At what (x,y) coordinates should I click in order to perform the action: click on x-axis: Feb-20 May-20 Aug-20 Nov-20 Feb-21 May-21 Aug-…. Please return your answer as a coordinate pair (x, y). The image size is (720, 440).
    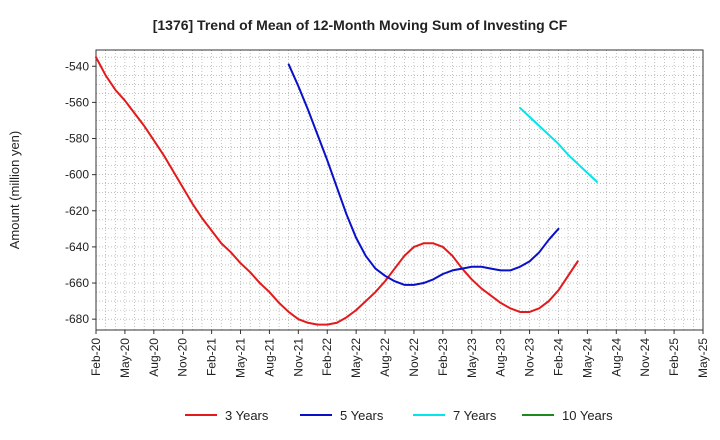
    Looking at the image, I should click on (399, 354).